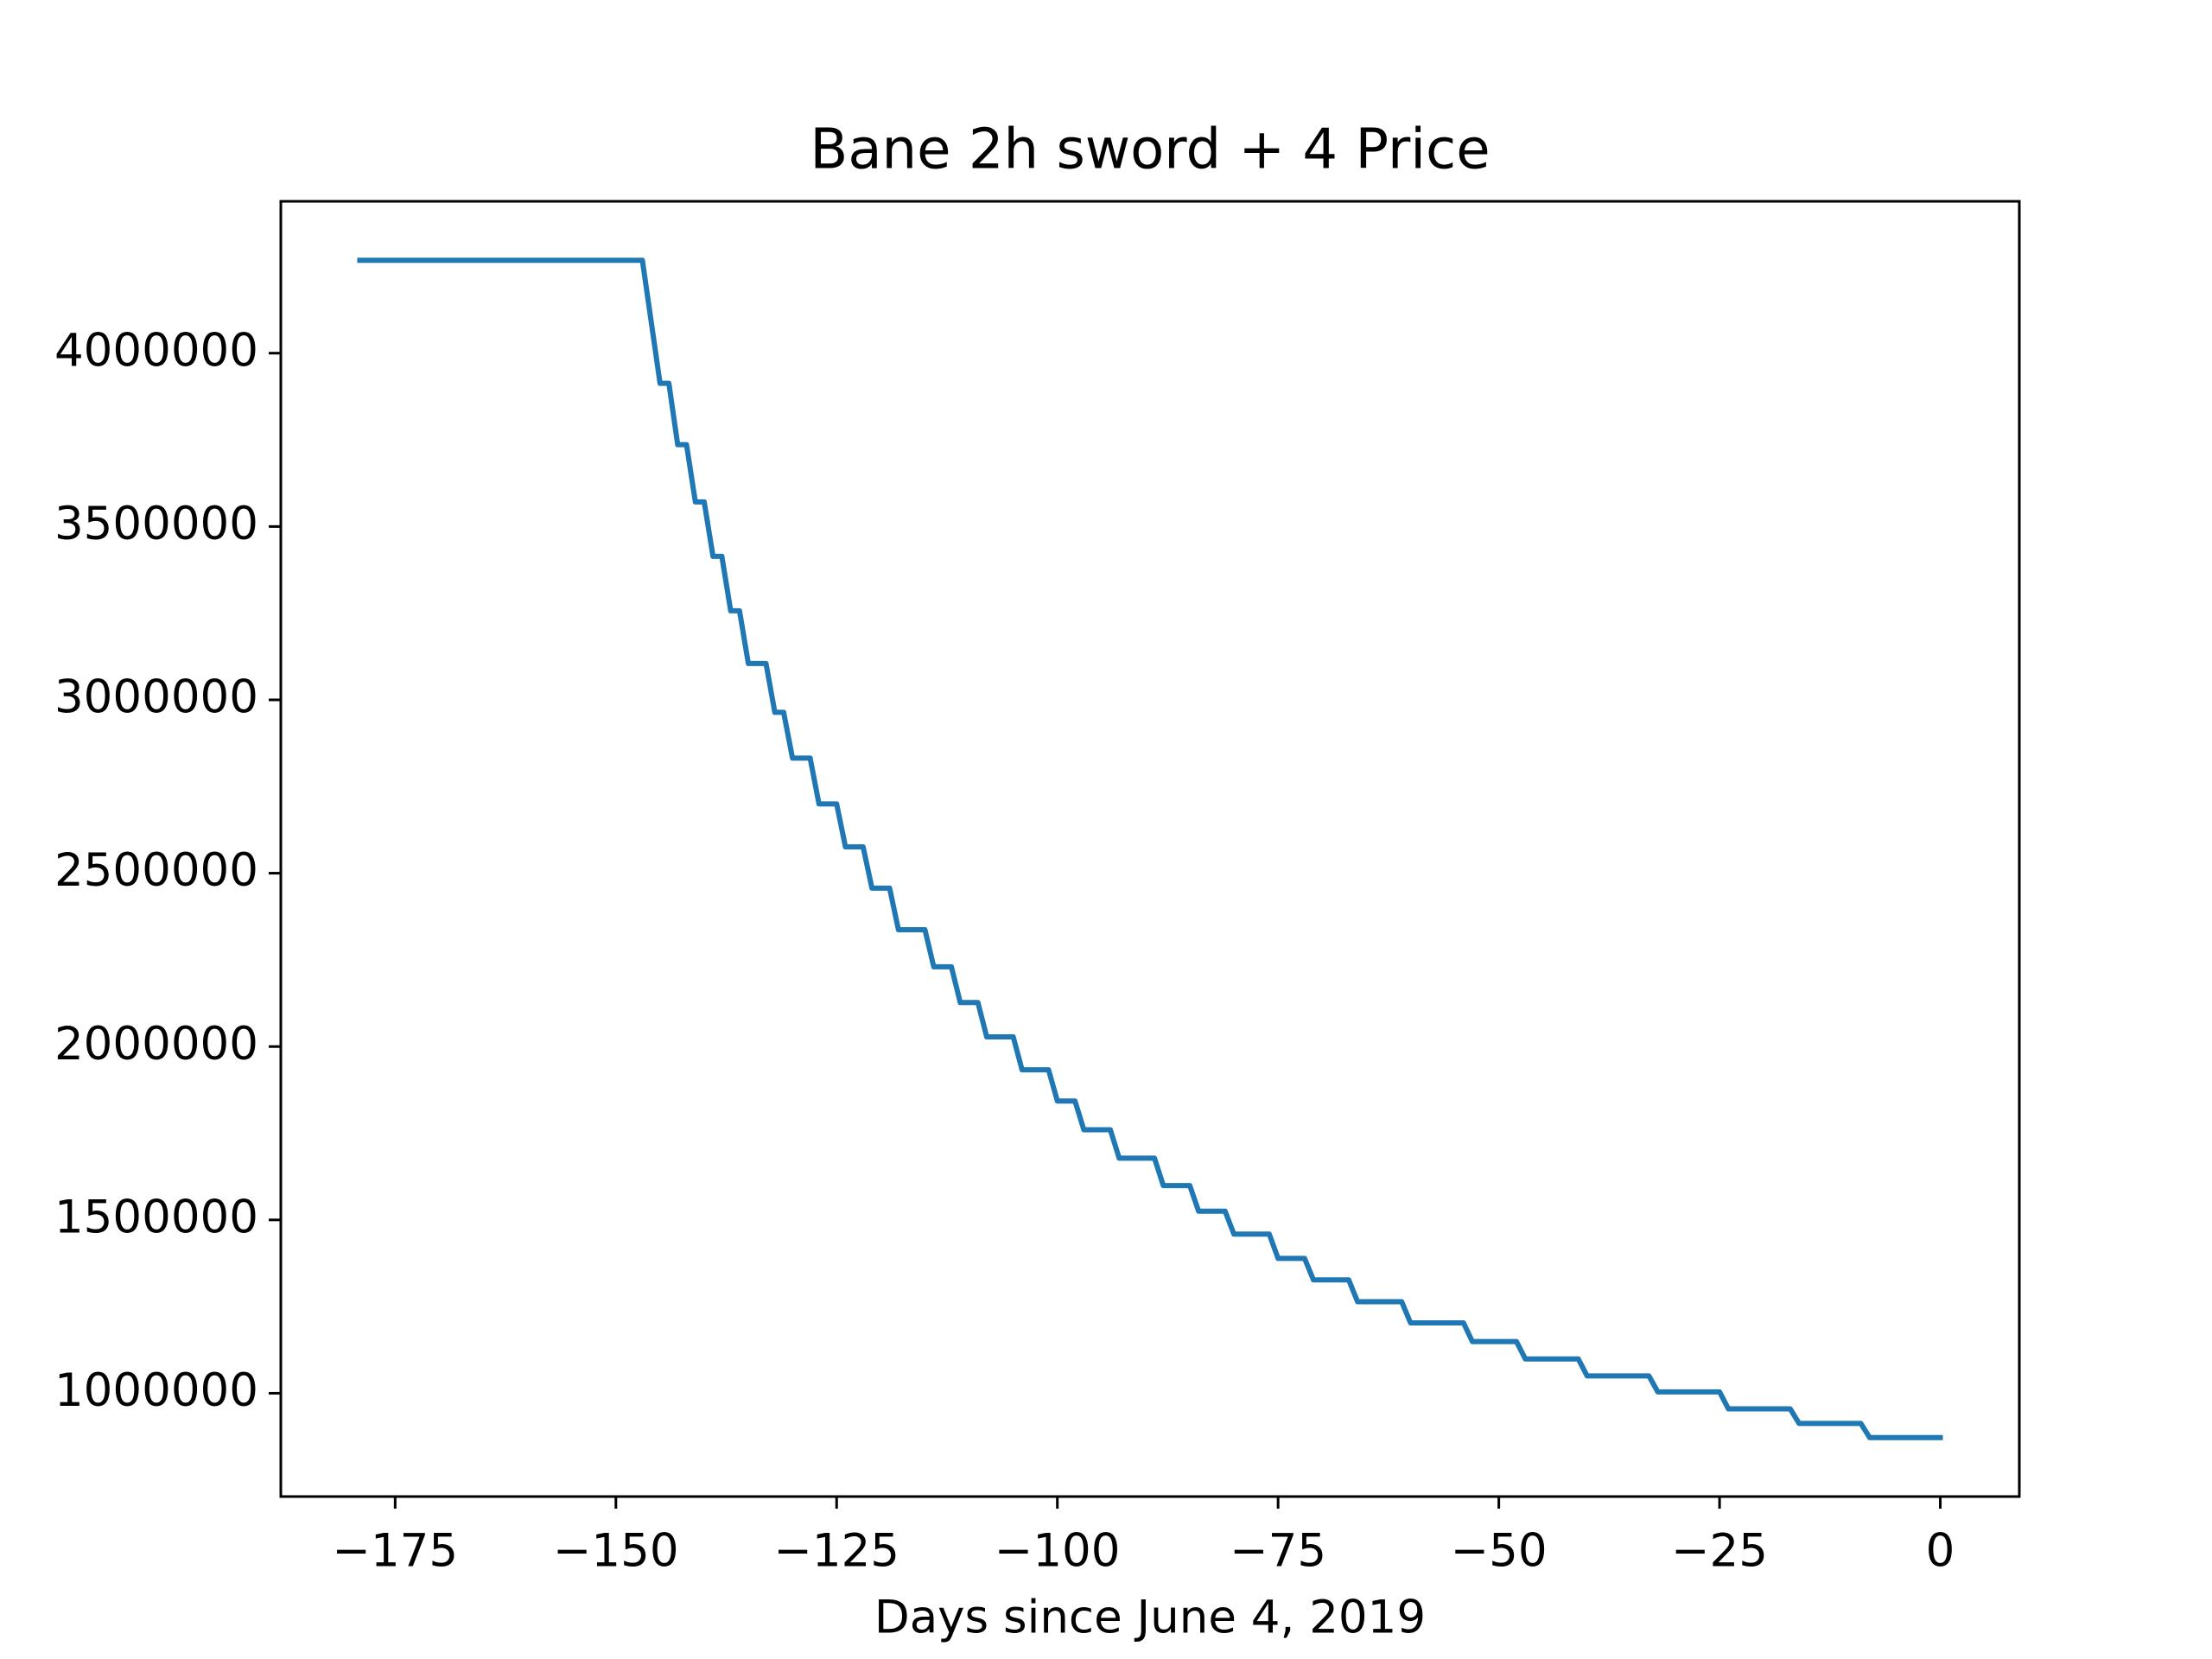 The image size is (2212, 1659). I want to click on x-tick-label: −100, so click(1058, 1551).